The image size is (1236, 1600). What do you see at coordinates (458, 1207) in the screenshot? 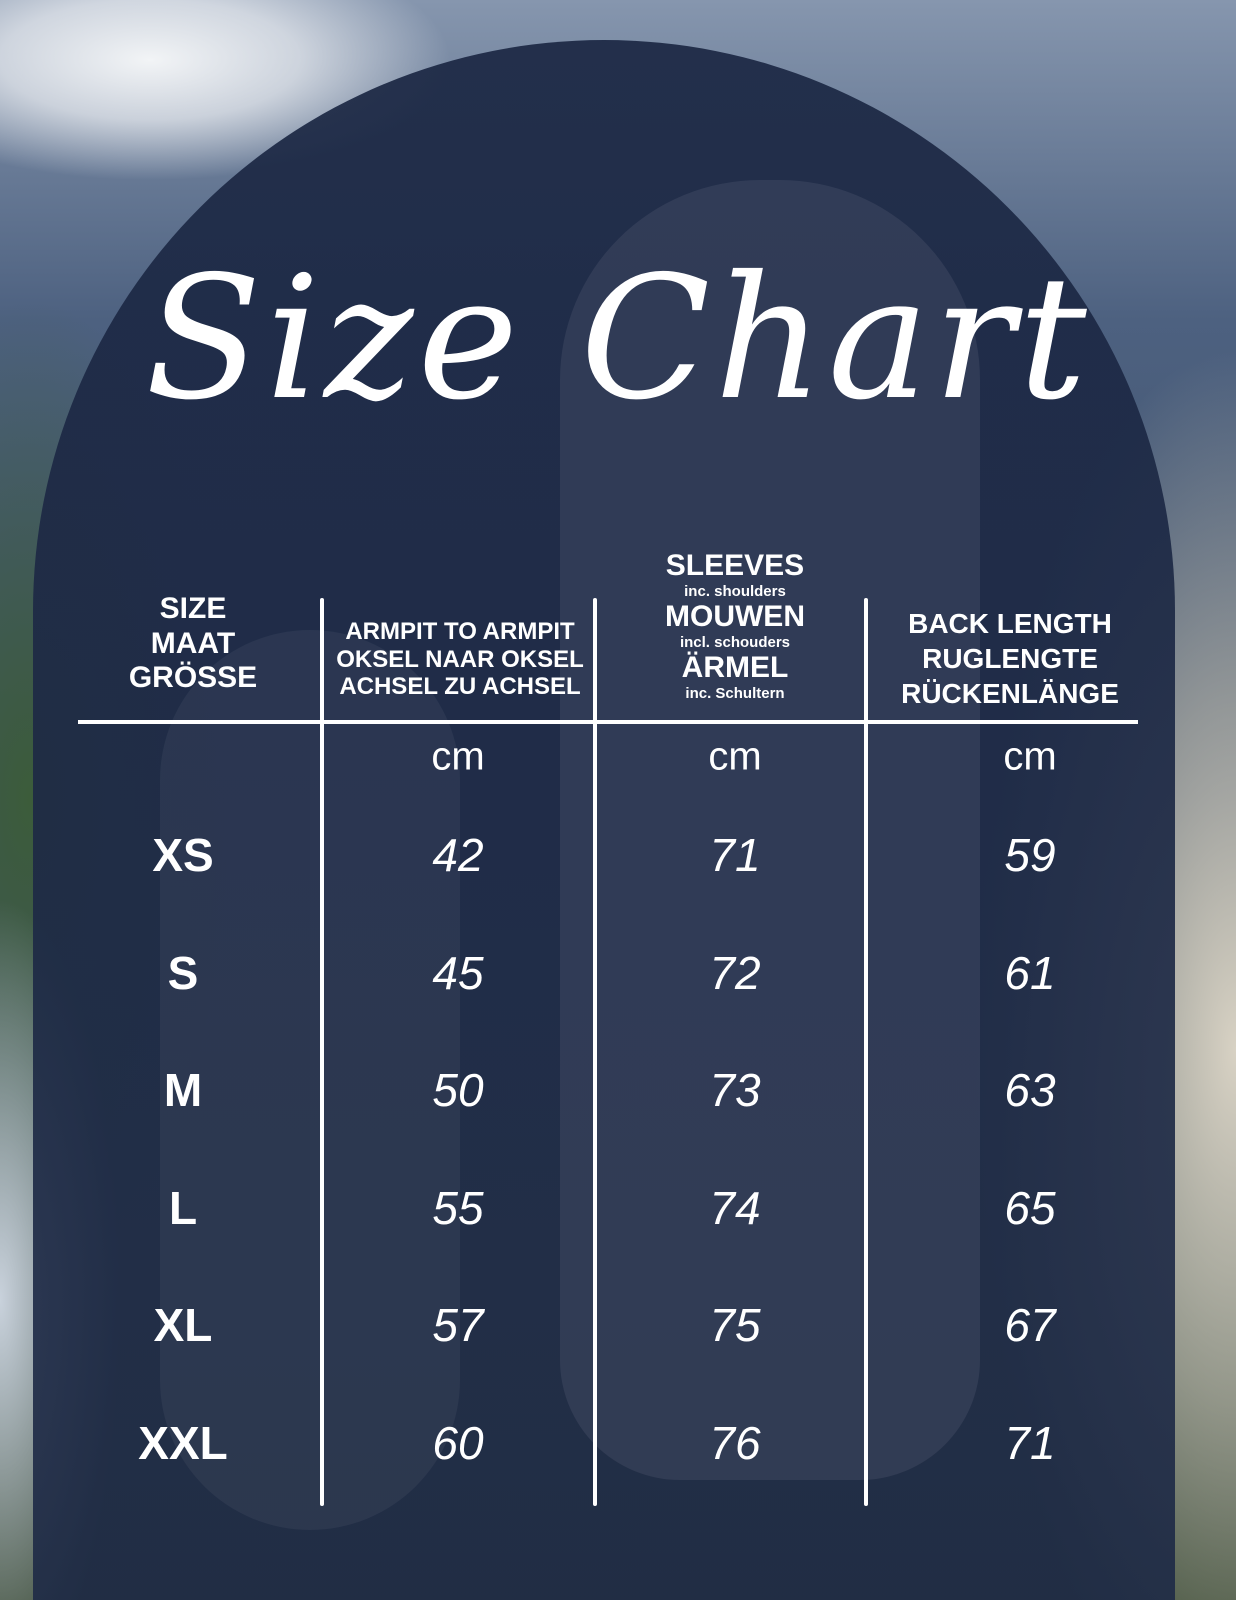
I see `armpit-cell: 55` at bounding box center [458, 1207].